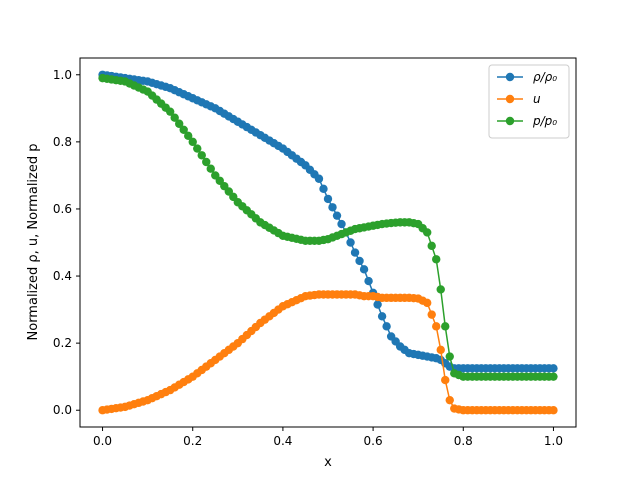 This screenshot has width=640, height=480. Describe the element at coordinates (192, 441) in the screenshot. I see `x-tick-label: 0.2` at that location.